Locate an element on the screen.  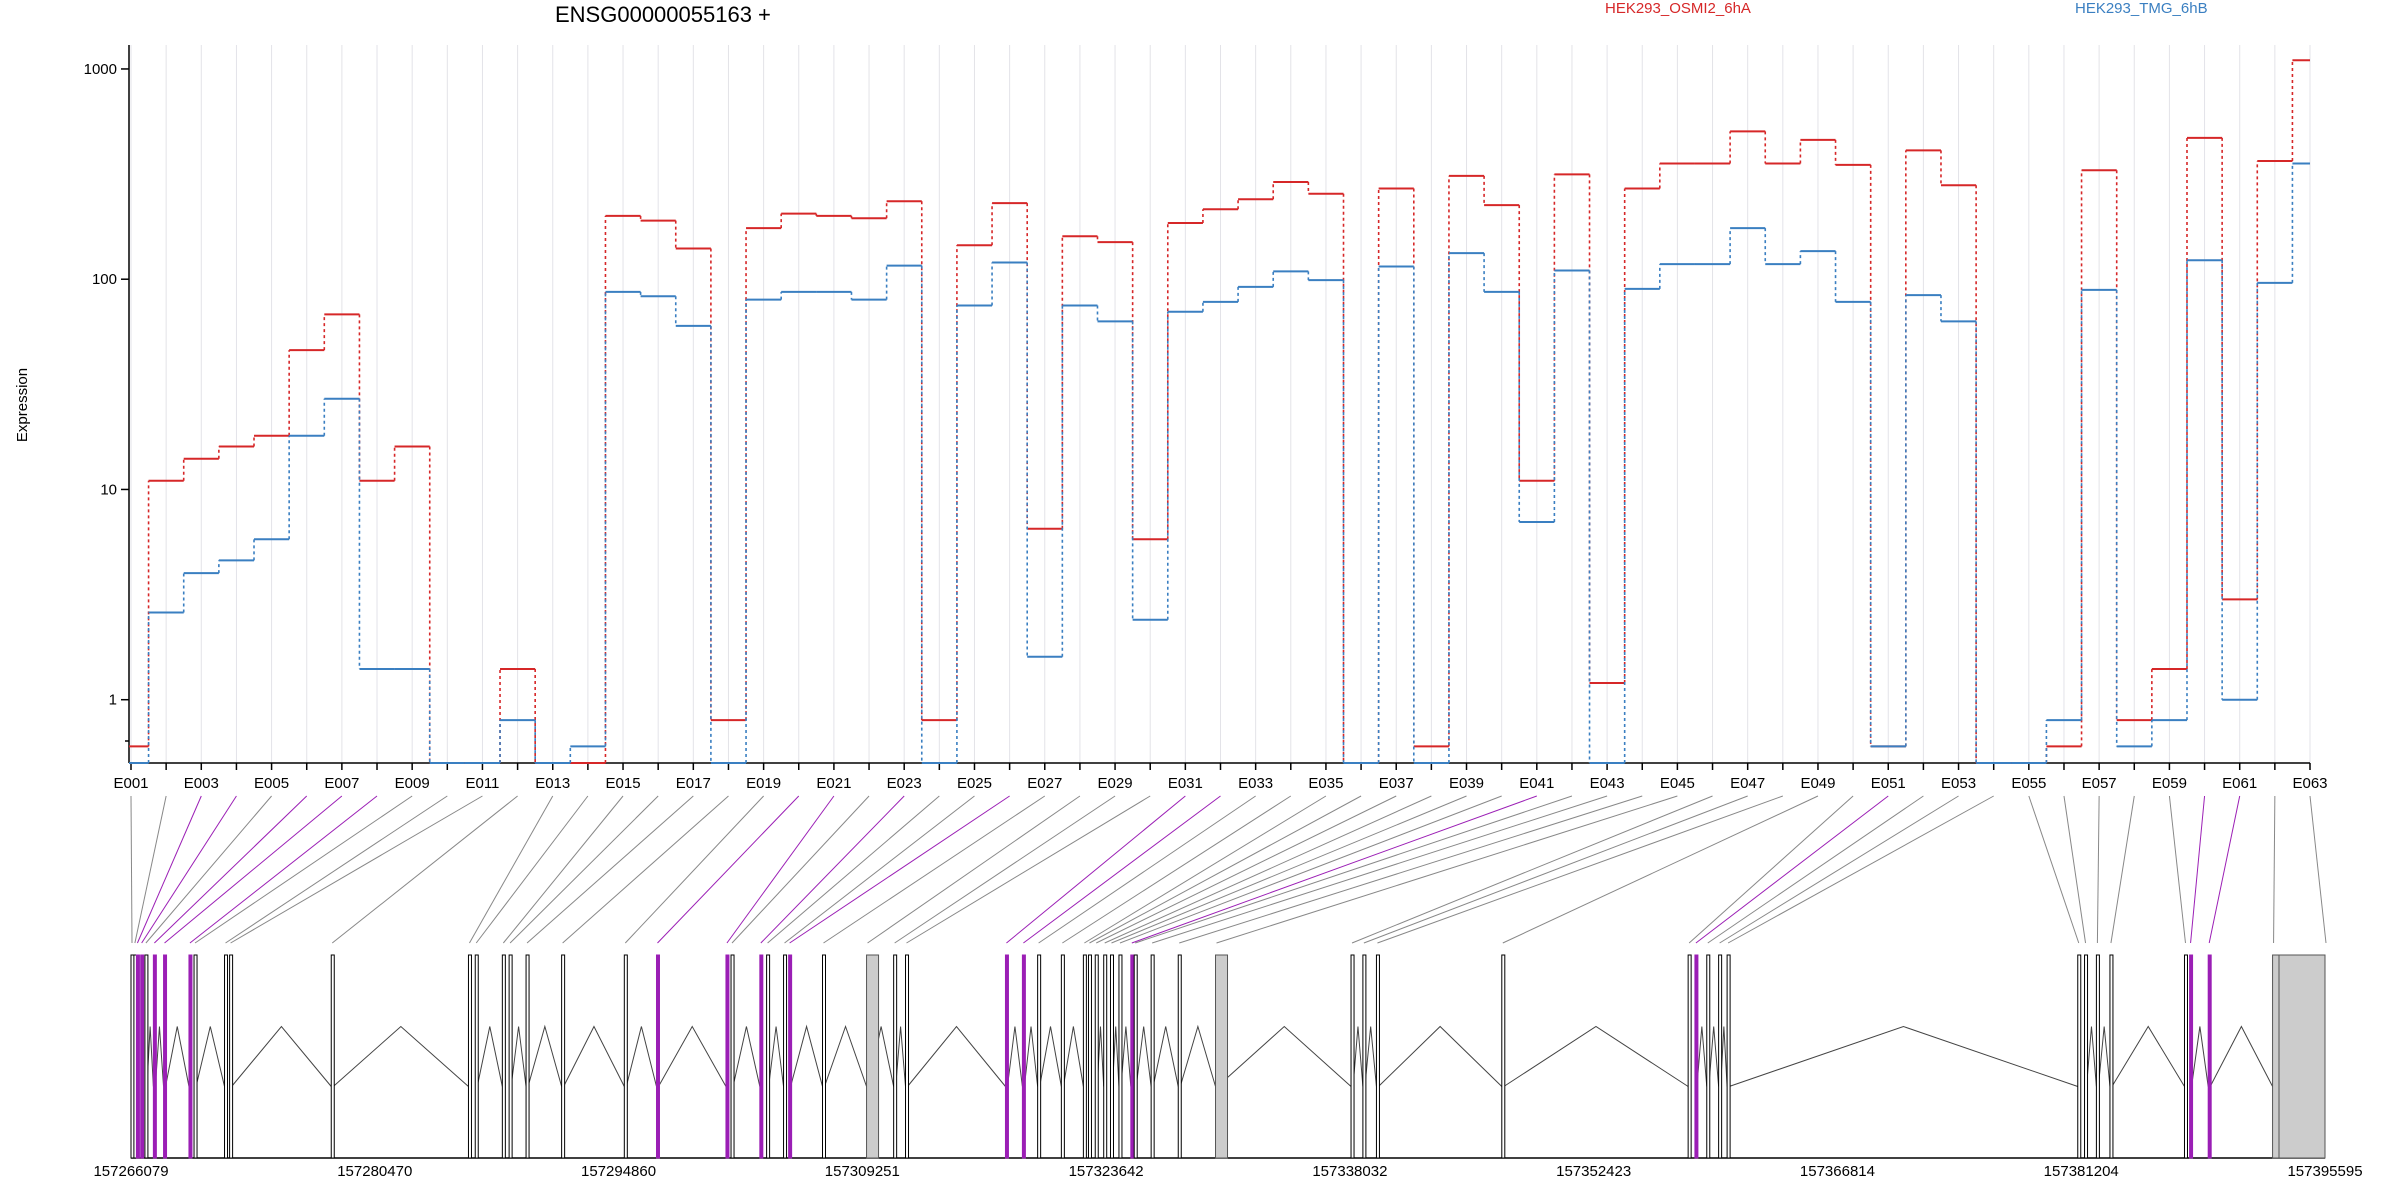
genomic-coordinate-label: 157395595 is located at coordinates (2324, 1171).